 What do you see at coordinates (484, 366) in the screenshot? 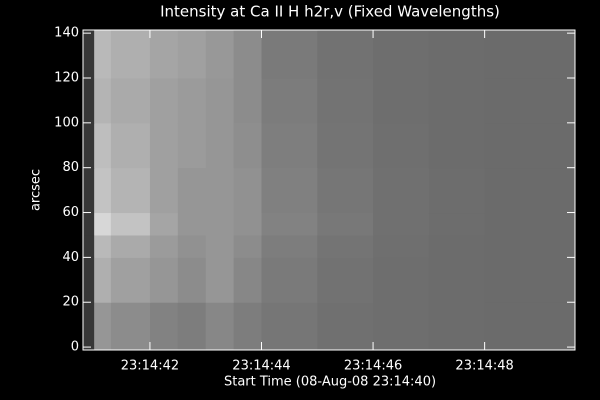
I see `x-tick-label: 23:14:48` at bounding box center [484, 366].